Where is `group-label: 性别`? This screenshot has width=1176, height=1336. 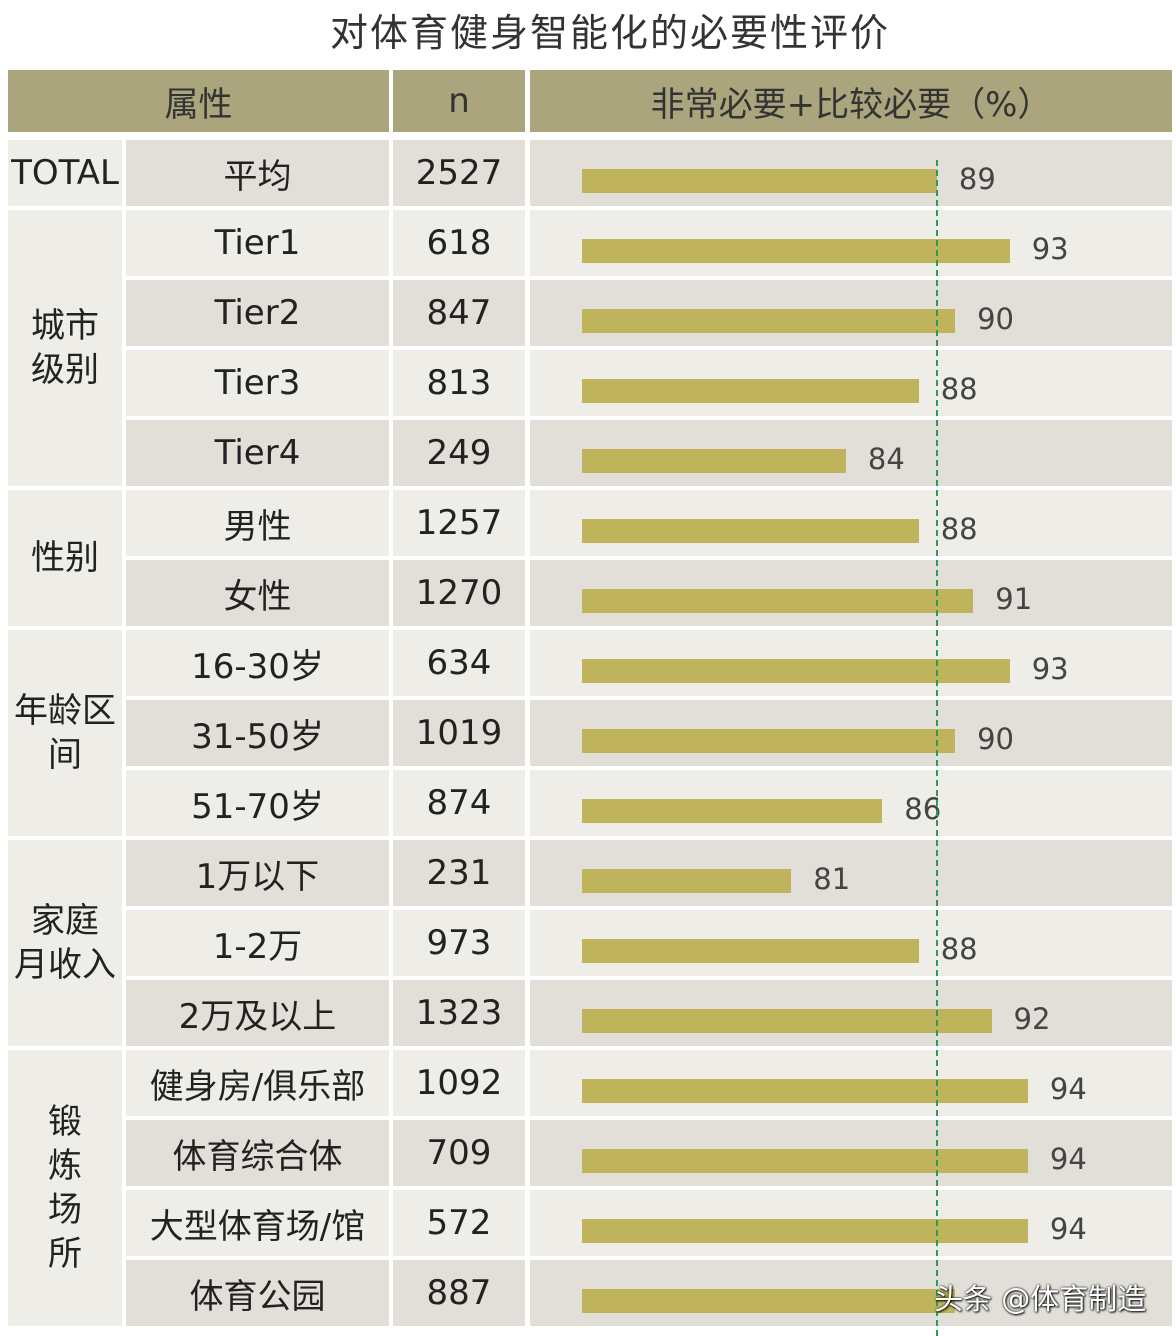 group-label: 性别 is located at coordinates (65, 558).